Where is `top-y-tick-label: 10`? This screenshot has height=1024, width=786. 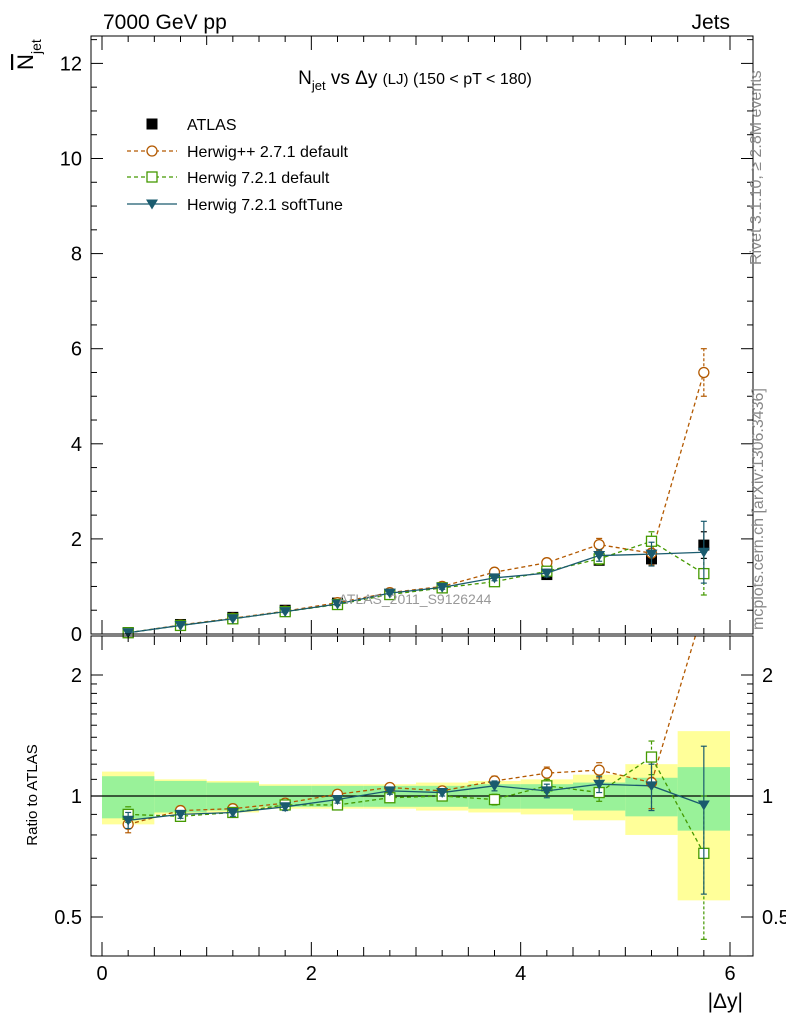
top-y-tick-label: 10 is located at coordinates (71, 160).